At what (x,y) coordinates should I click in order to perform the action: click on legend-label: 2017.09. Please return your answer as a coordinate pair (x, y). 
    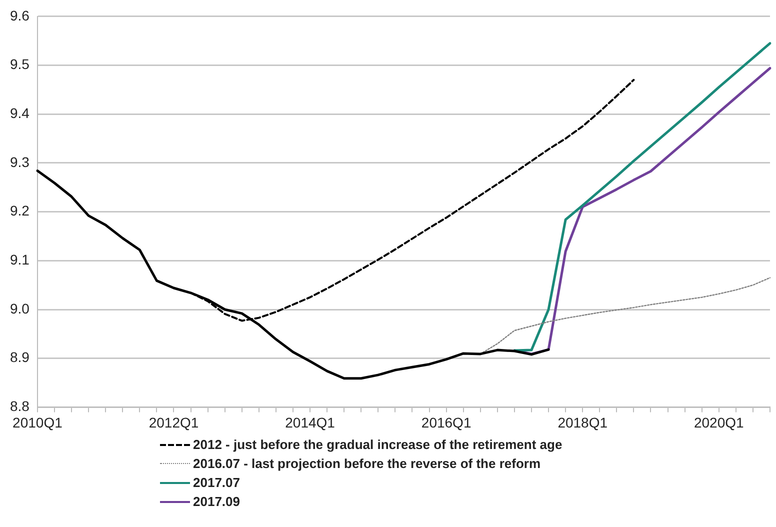
    Looking at the image, I should click on (216, 501).